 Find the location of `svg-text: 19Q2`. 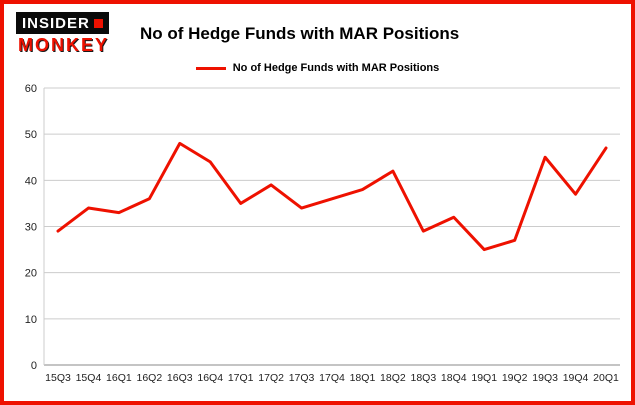

svg-text: 19Q2 is located at coordinates (515, 378).